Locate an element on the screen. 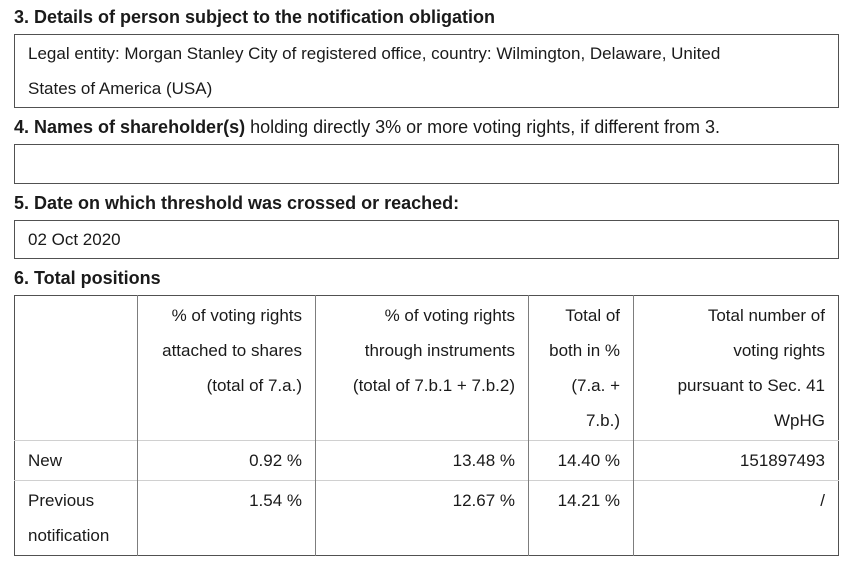 The width and height of the screenshot is (849, 563). cell-voting-rights-instruments: 12.67 % is located at coordinates (422, 518).